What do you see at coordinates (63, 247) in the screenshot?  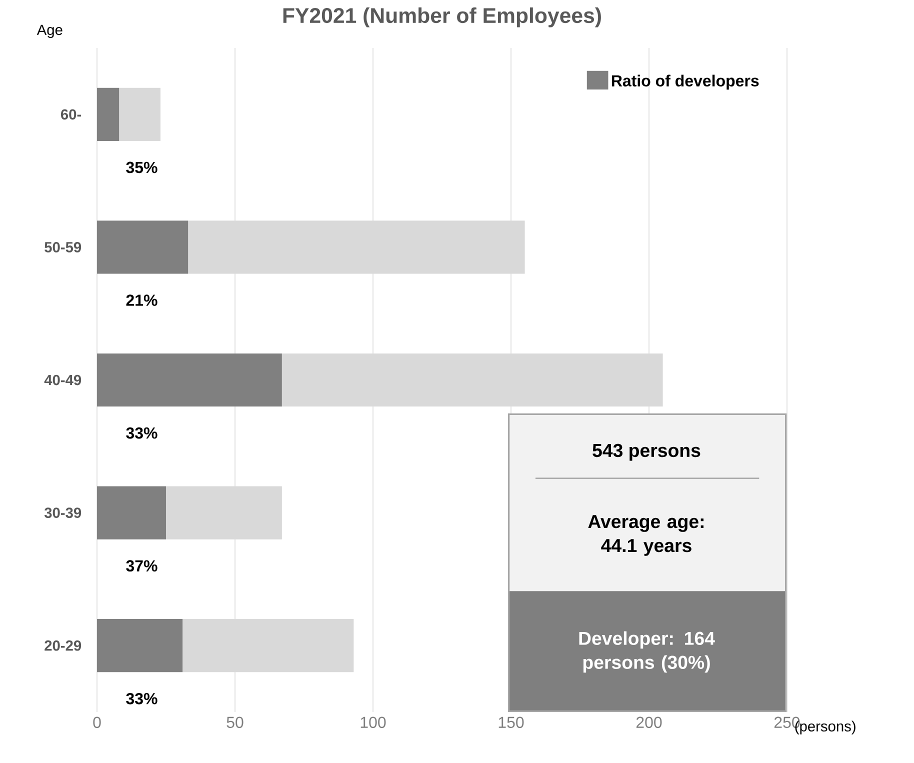 I see `y-tick-label: 50-59` at bounding box center [63, 247].